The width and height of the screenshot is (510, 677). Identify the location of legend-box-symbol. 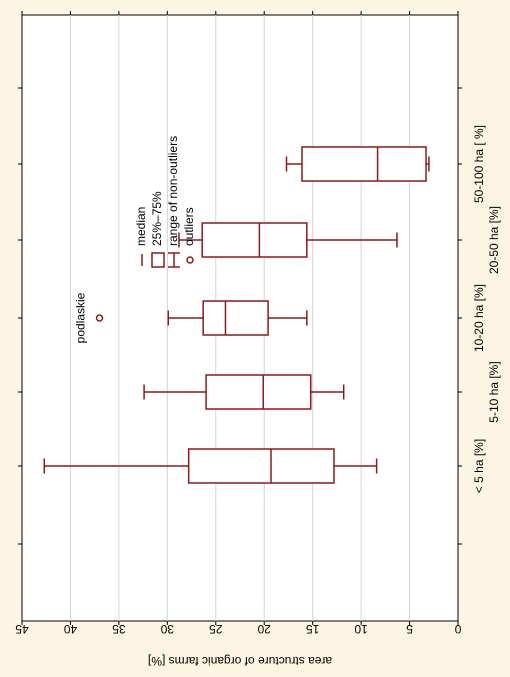
(158, 260).